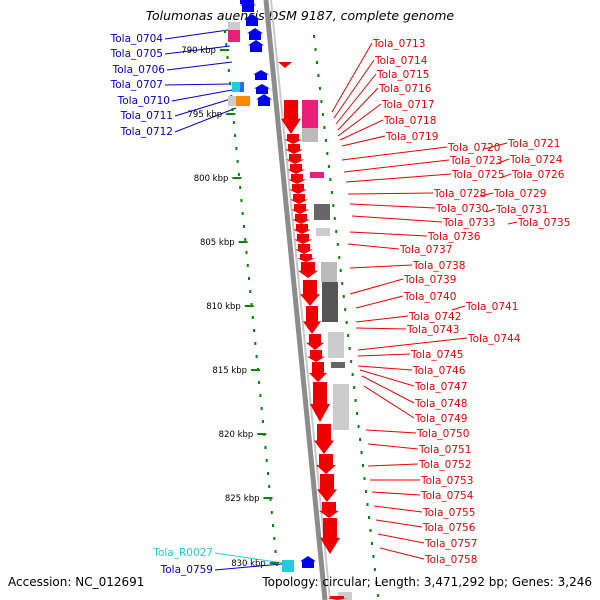 The width and height of the screenshot is (600, 600). I want to click on gene-label: Tola_0726, so click(538, 175).